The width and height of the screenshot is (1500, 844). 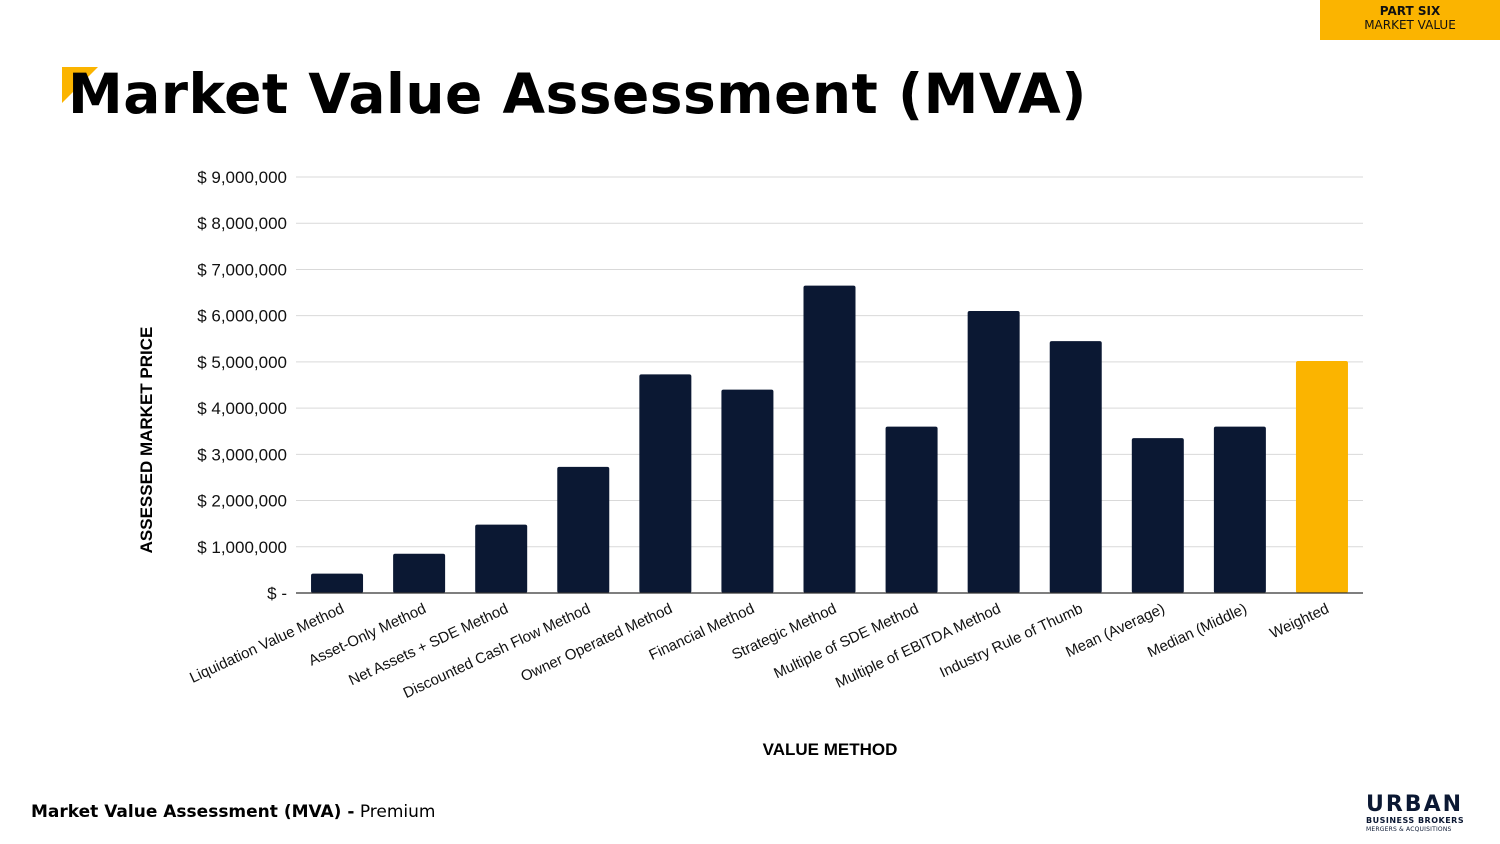 I want to click on footer-caption: Market Value Assessment (MVA) - Premium, so click(x=233, y=812).